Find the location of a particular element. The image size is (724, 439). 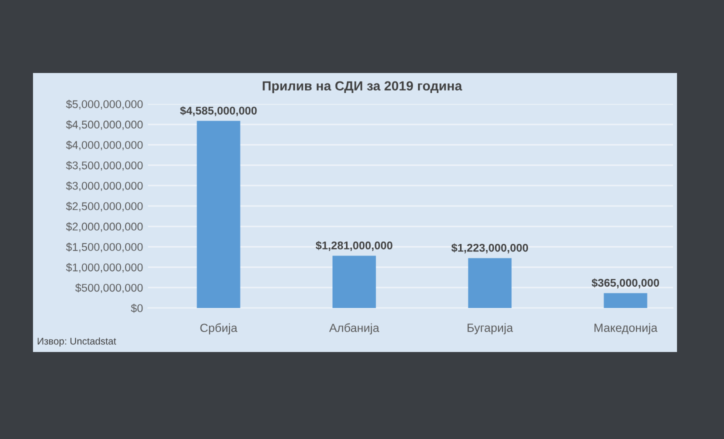

y-tick-label: $3,500,000,000 is located at coordinates (104, 166).